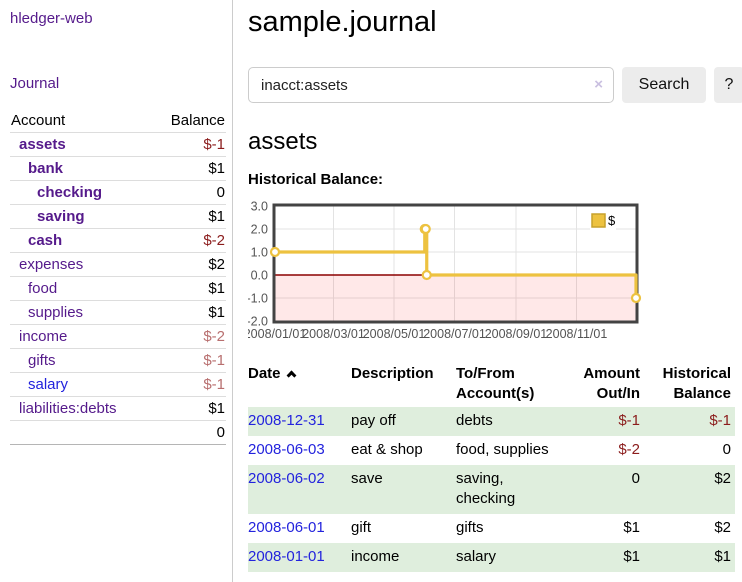  What do you see at coordinates (118, 192) in the screenshot?
I see `account-row: checking 0` at bounding box center [118, 192].